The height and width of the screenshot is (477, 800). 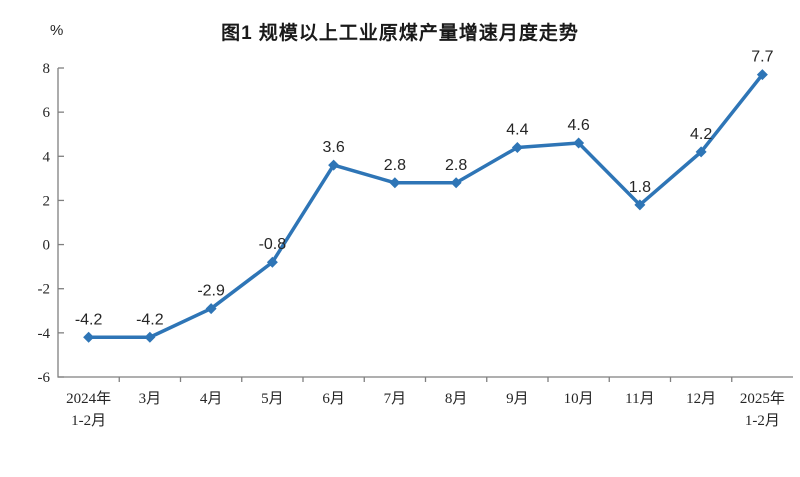 I want to click on x-tick-label: 8月, so click(x=456, y=399).